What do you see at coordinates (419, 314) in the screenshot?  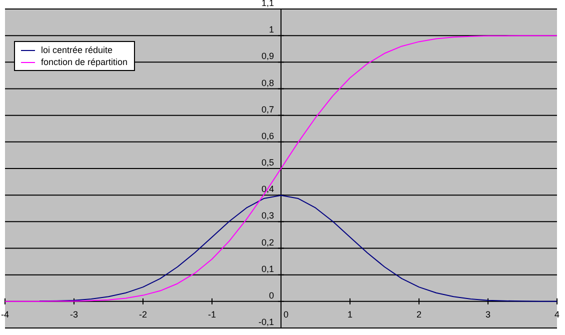 I see `x-tick-label: 2` at bounding box center [419, 314].